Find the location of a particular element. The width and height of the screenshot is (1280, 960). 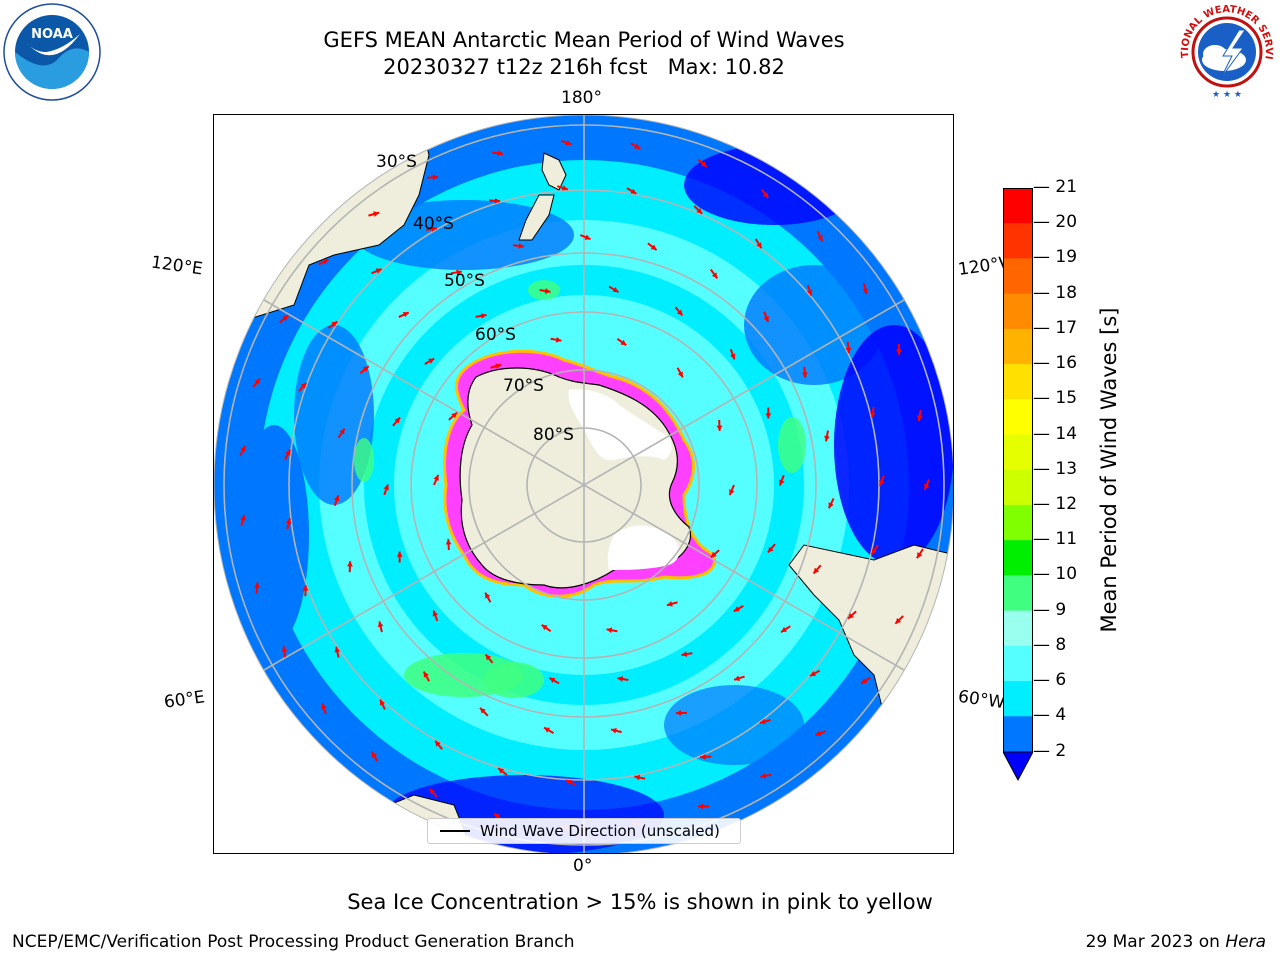

colorbar-tick-label: — 16 is located at coordinates (1055, 363).